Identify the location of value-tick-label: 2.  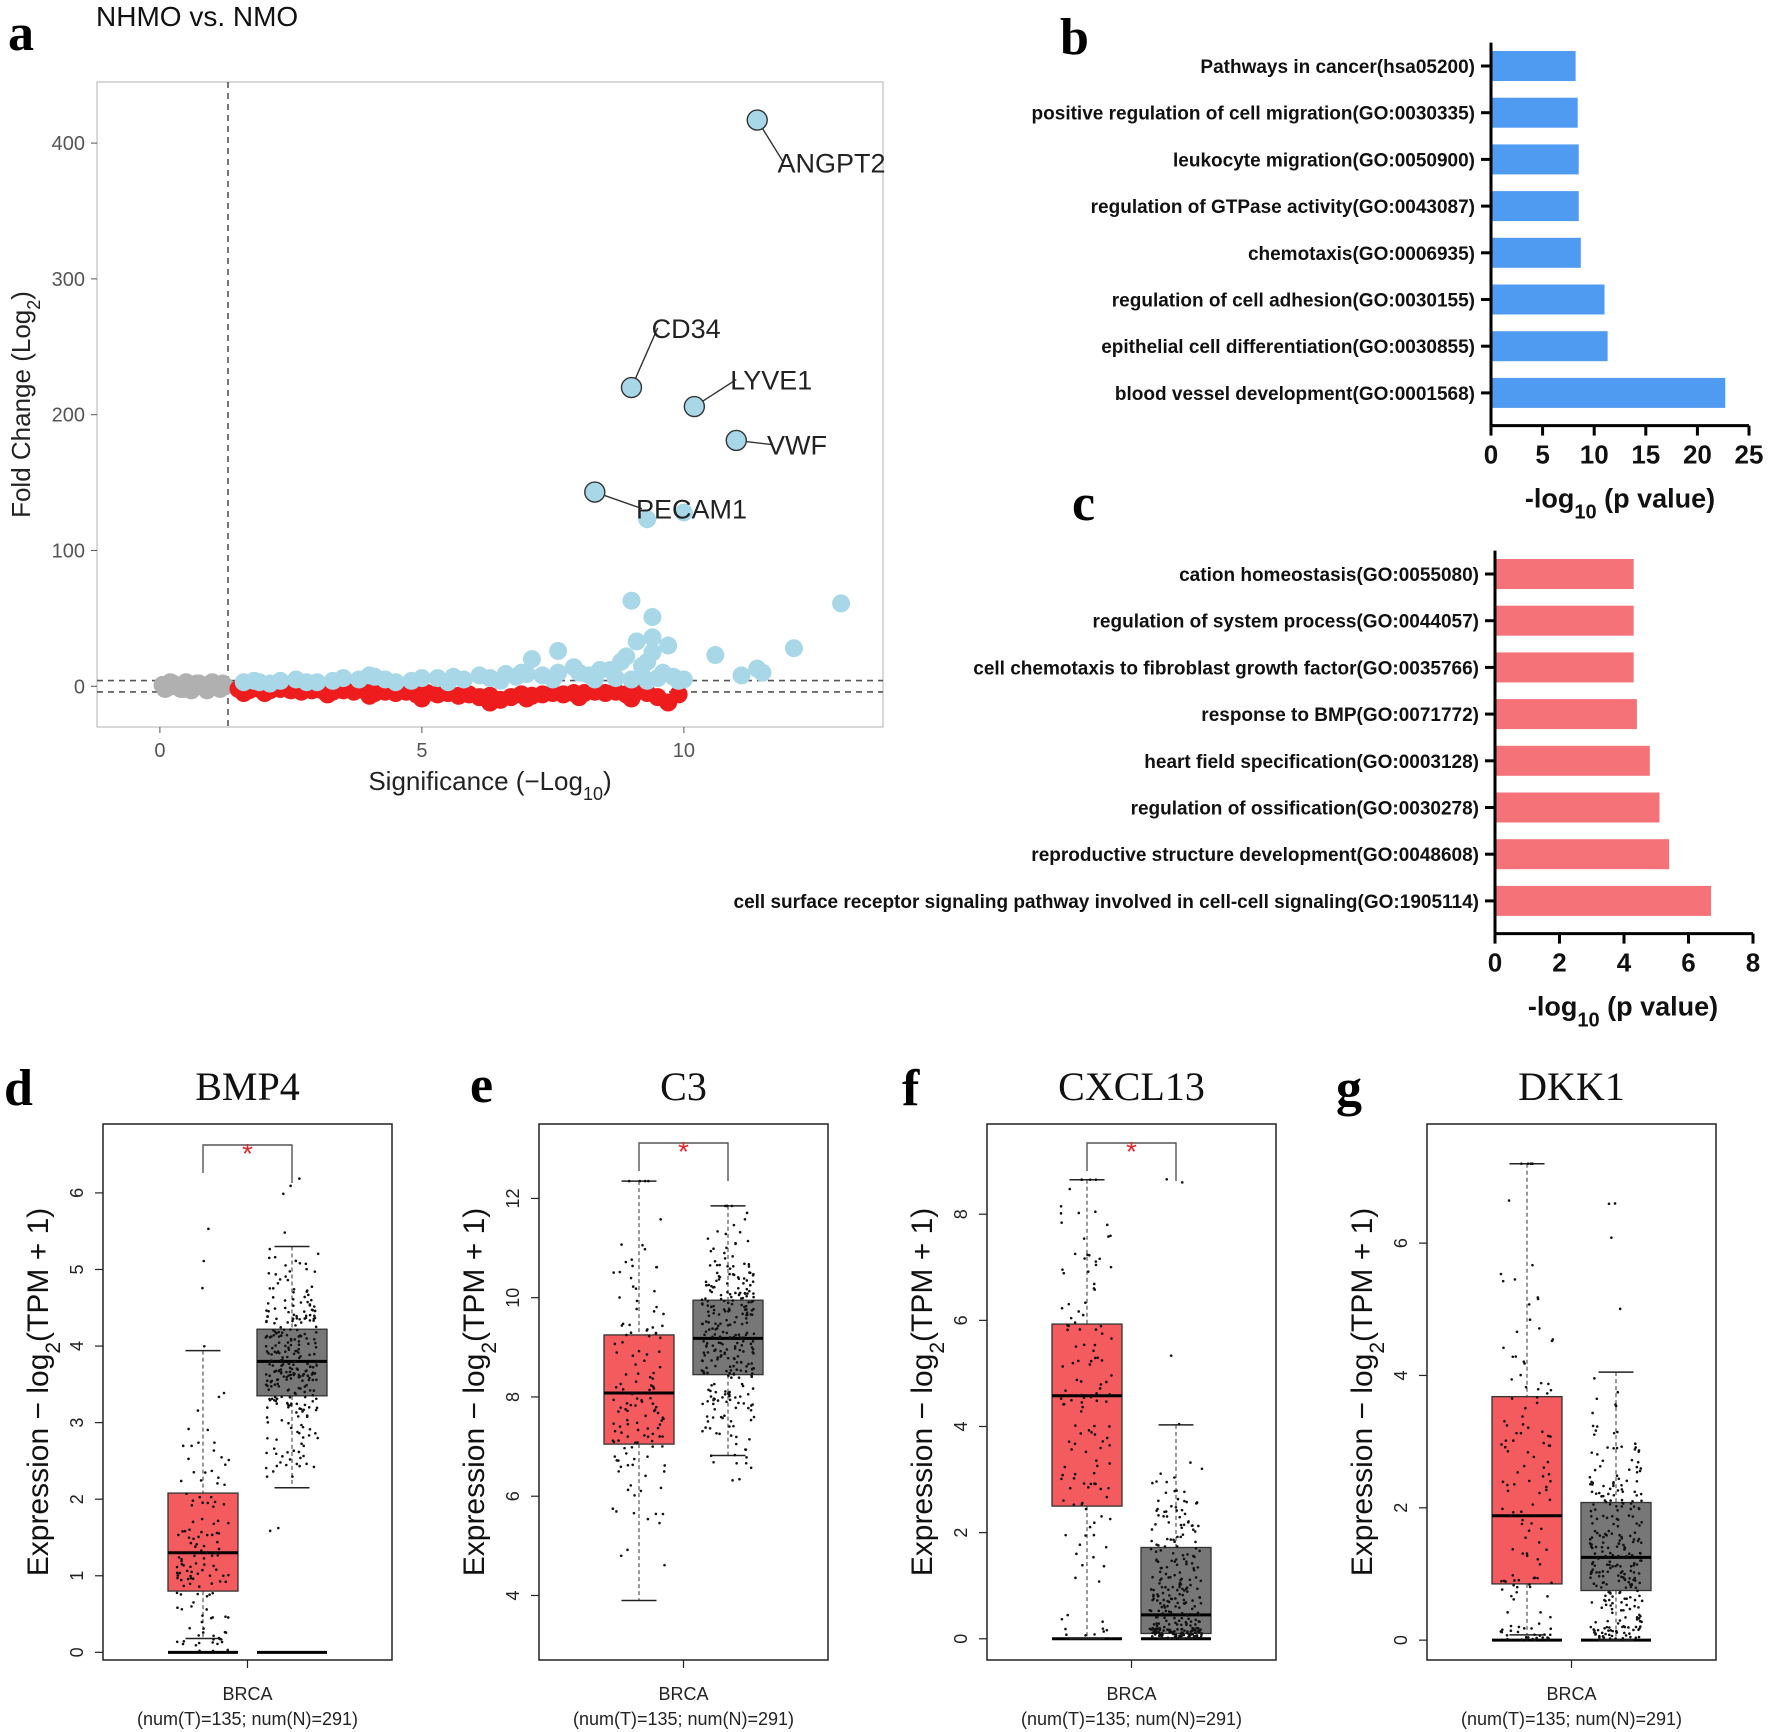
(1559, 963).